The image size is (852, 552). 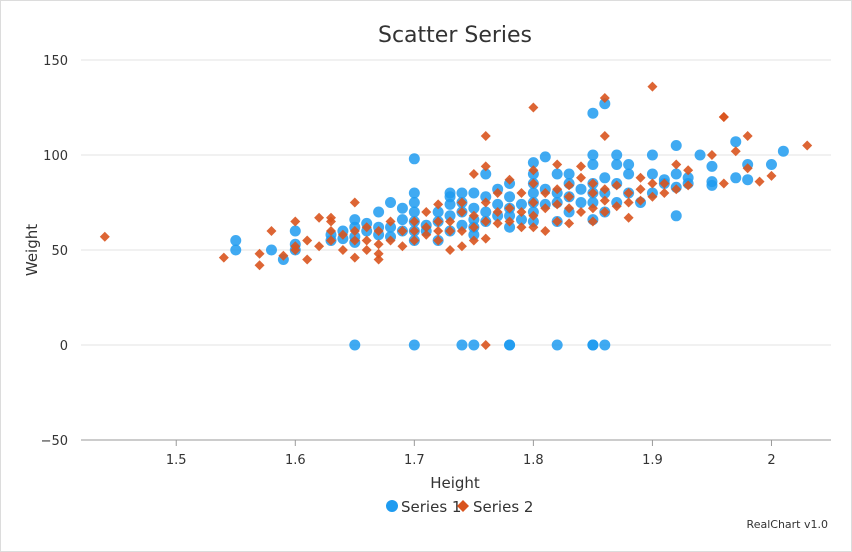 I want to click on credits-label: RealChart v1.0, so click(x=787, y=524).